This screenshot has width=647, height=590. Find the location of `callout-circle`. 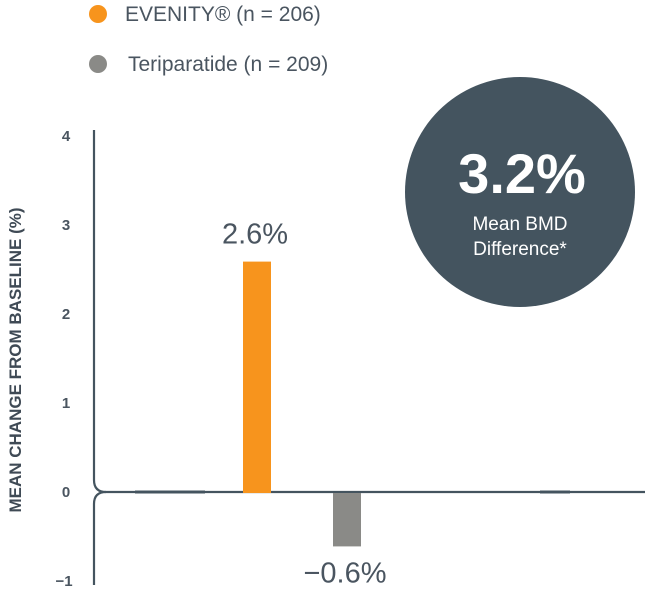

callout-circle is located at coordinates (520, 192).